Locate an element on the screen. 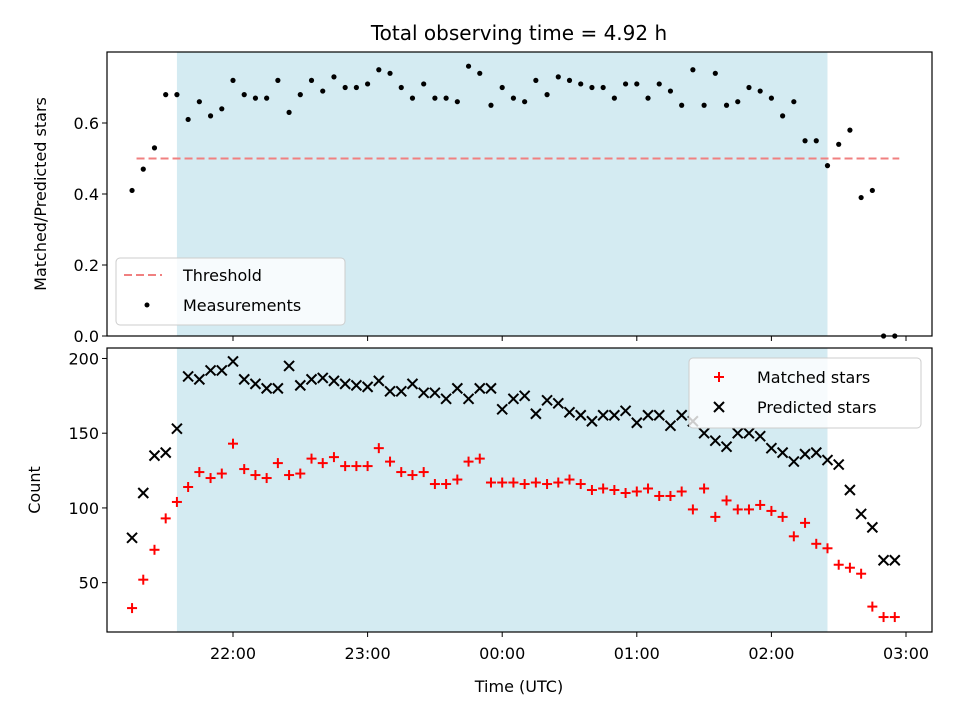 The height and width of the screenshot is (720, 960). bottom-legend: Matched stars Predicted stars is located at coordinates (805, 393).